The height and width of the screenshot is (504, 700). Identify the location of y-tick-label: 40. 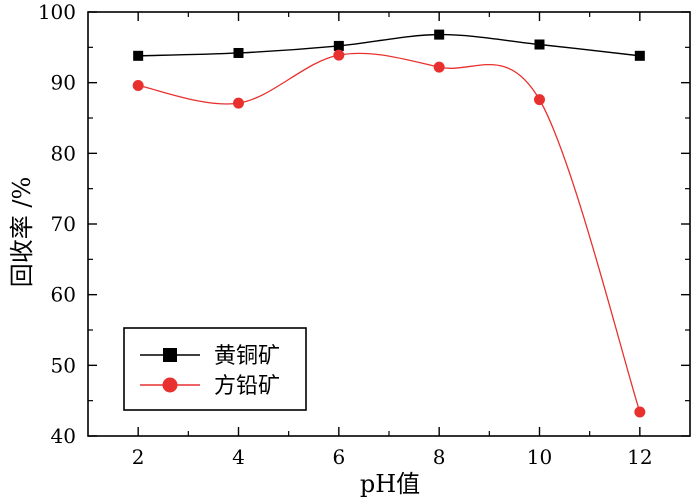
(63, 436).